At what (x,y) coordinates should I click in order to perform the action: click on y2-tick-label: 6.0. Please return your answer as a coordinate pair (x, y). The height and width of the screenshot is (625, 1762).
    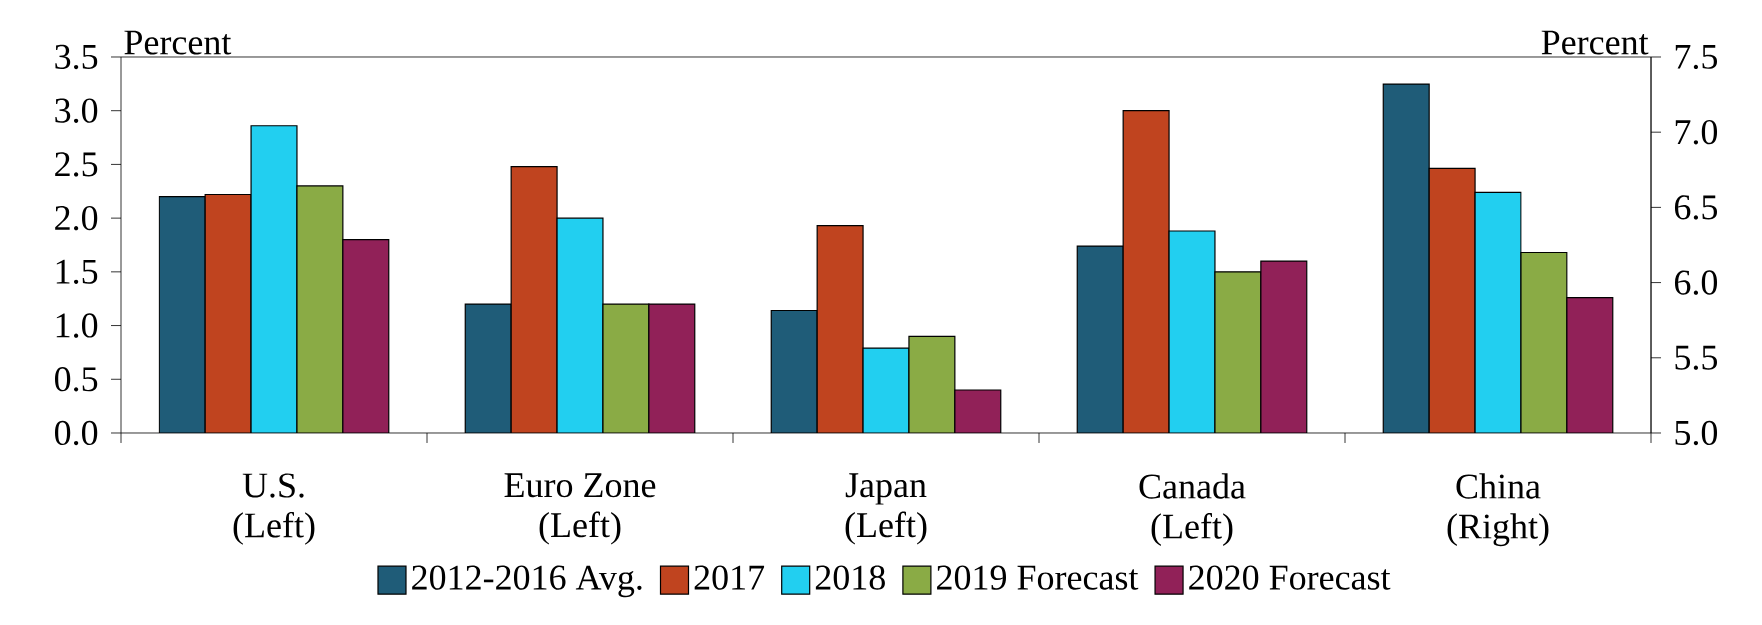
    Looking at the image, I should click on (1696, 282).